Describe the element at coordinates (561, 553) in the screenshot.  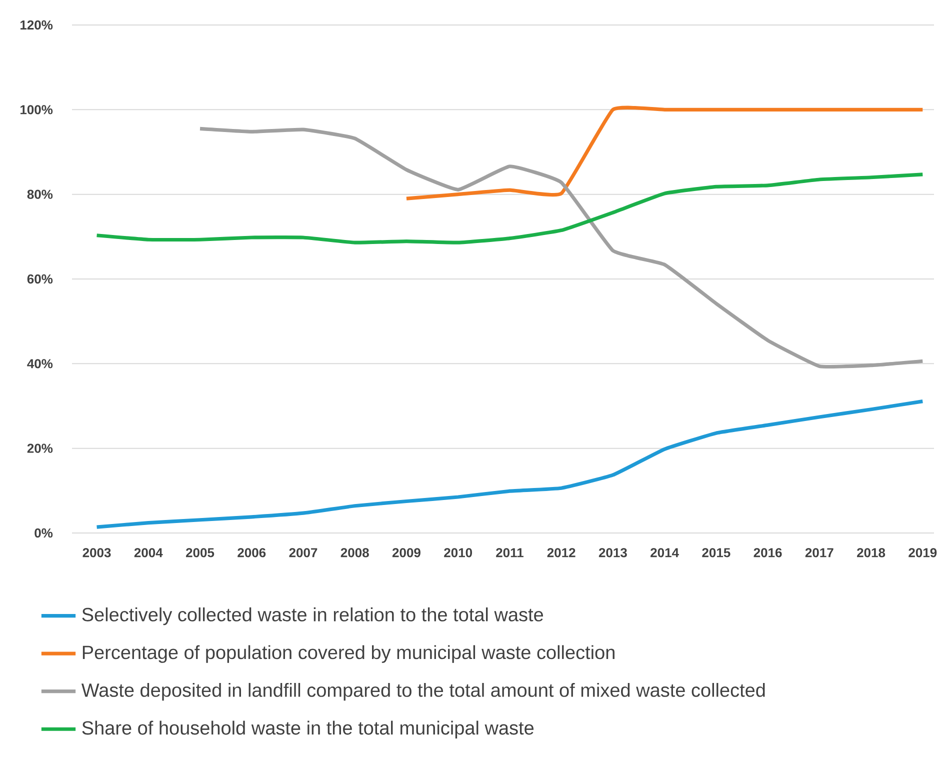
I see `x-tick-label: 2012` at that location.